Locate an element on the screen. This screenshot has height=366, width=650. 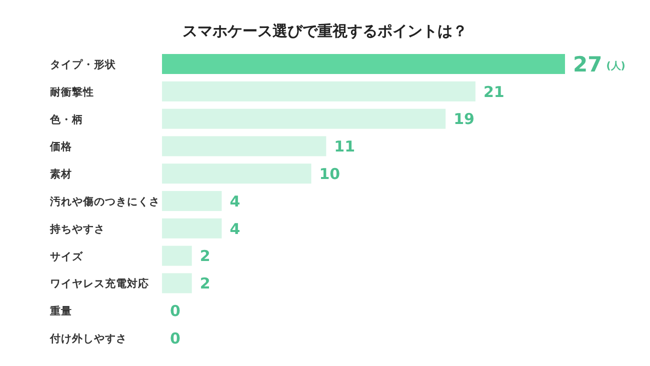
y-tick-label: 汚れや傷のつきにくさ is located at coordinates (104, 201).